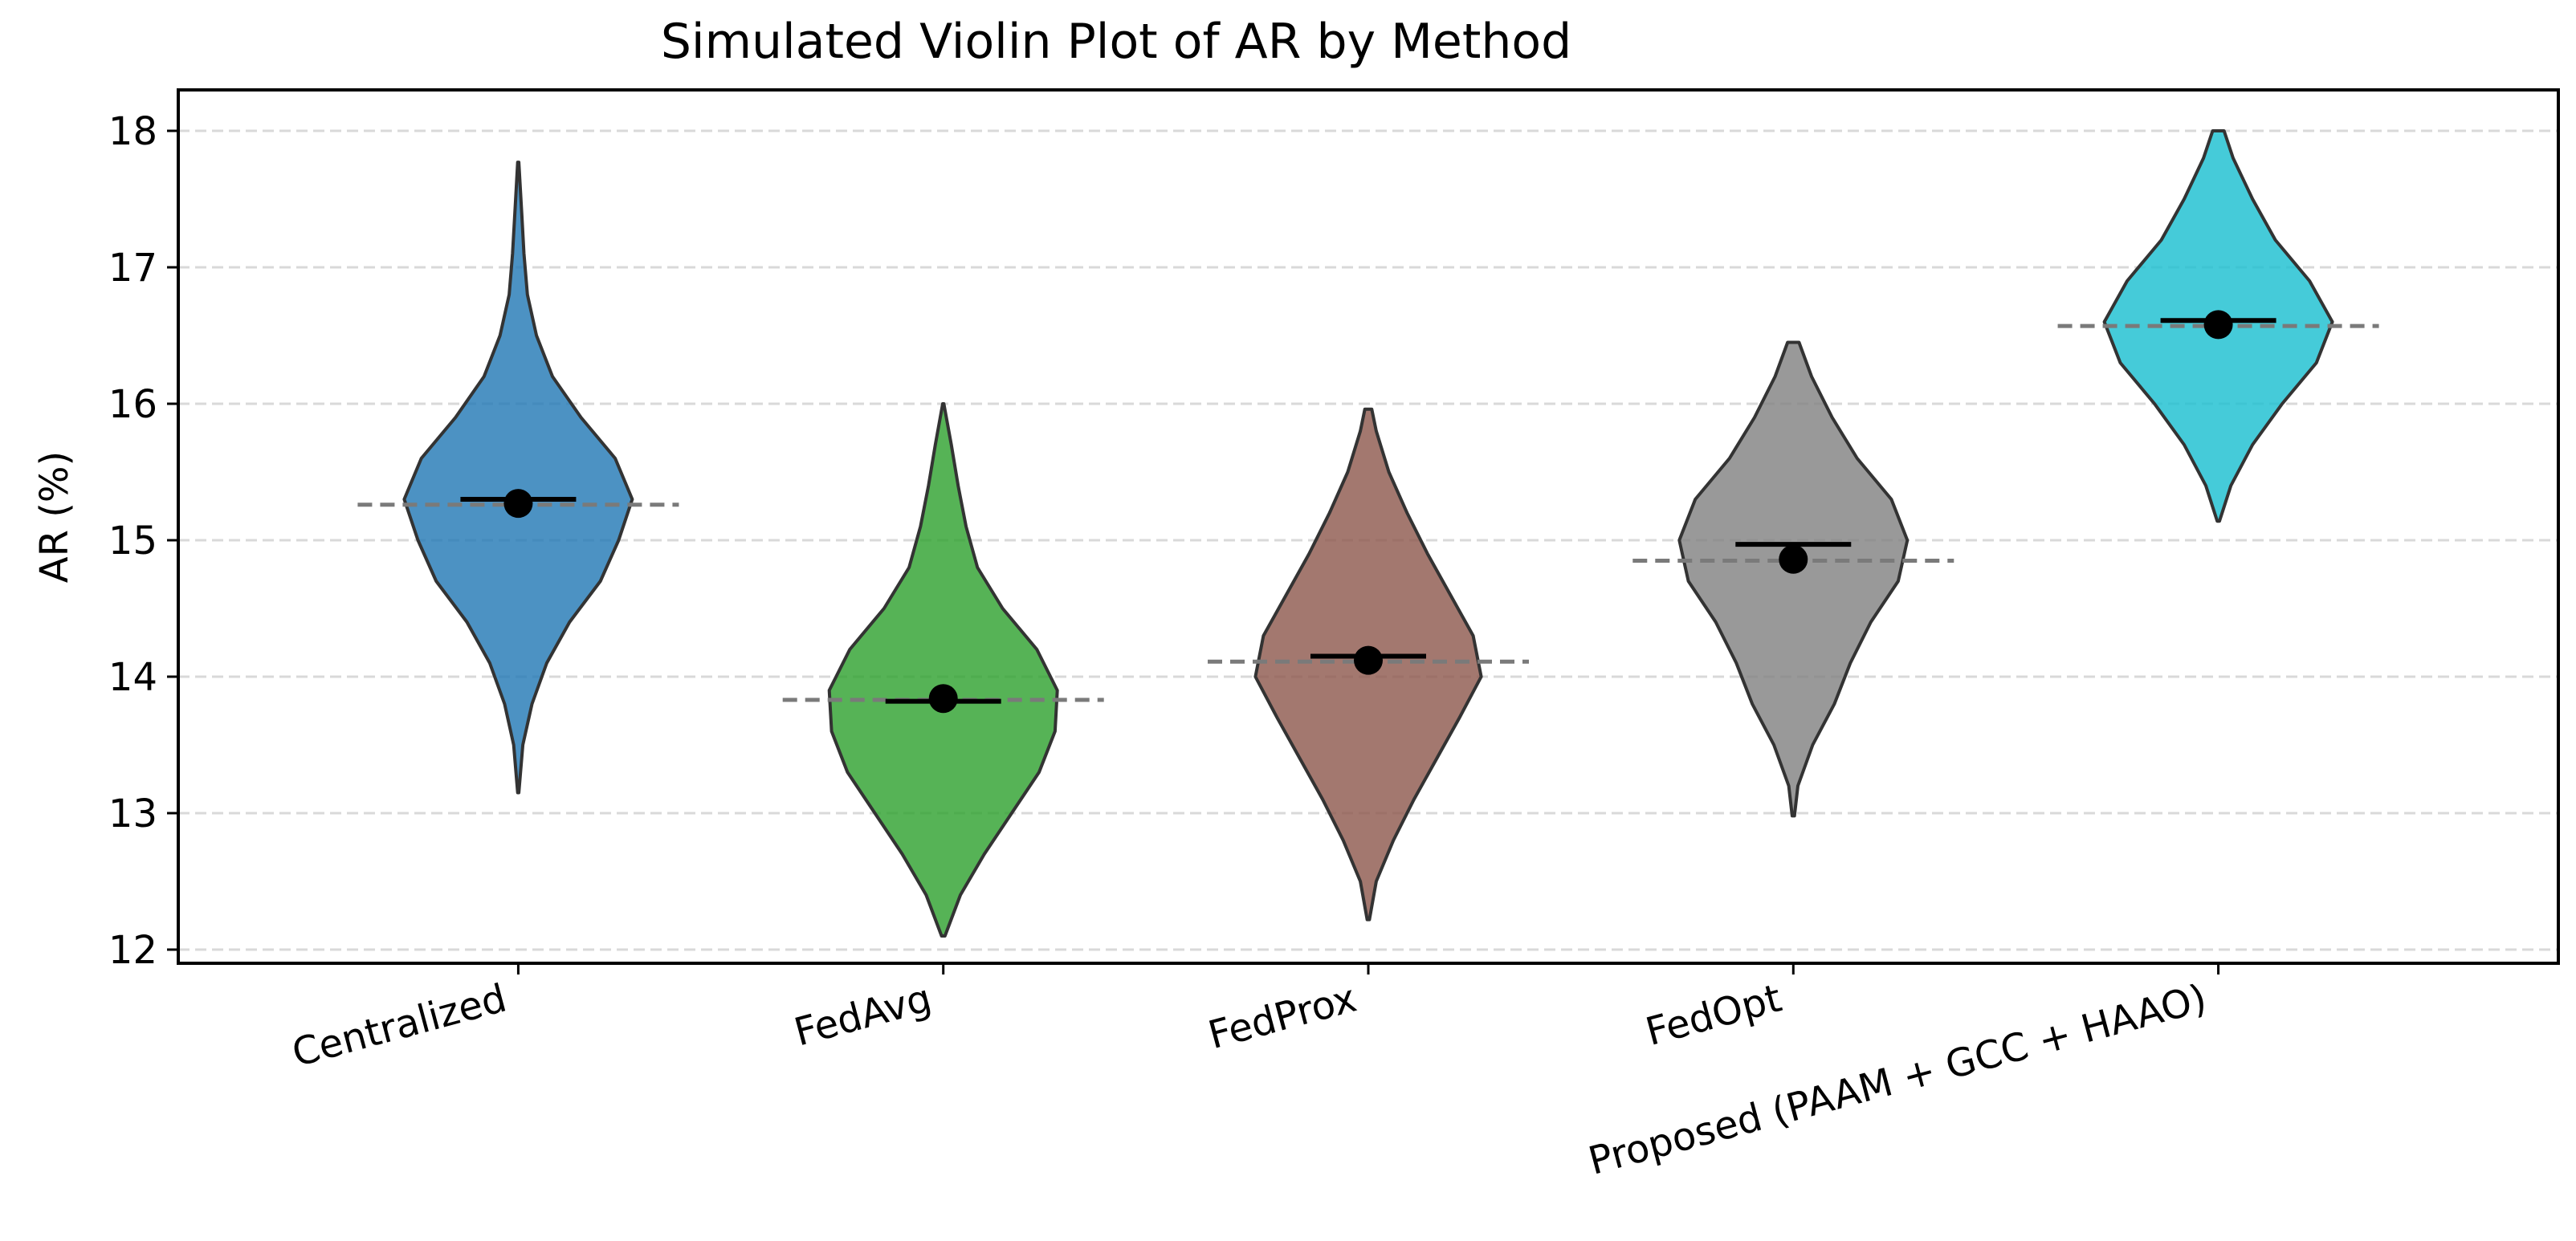 Image resolution: width=2576 pixels, height=1241 pixels. I want to click on y-tick-label: 14, so click(132, 678).